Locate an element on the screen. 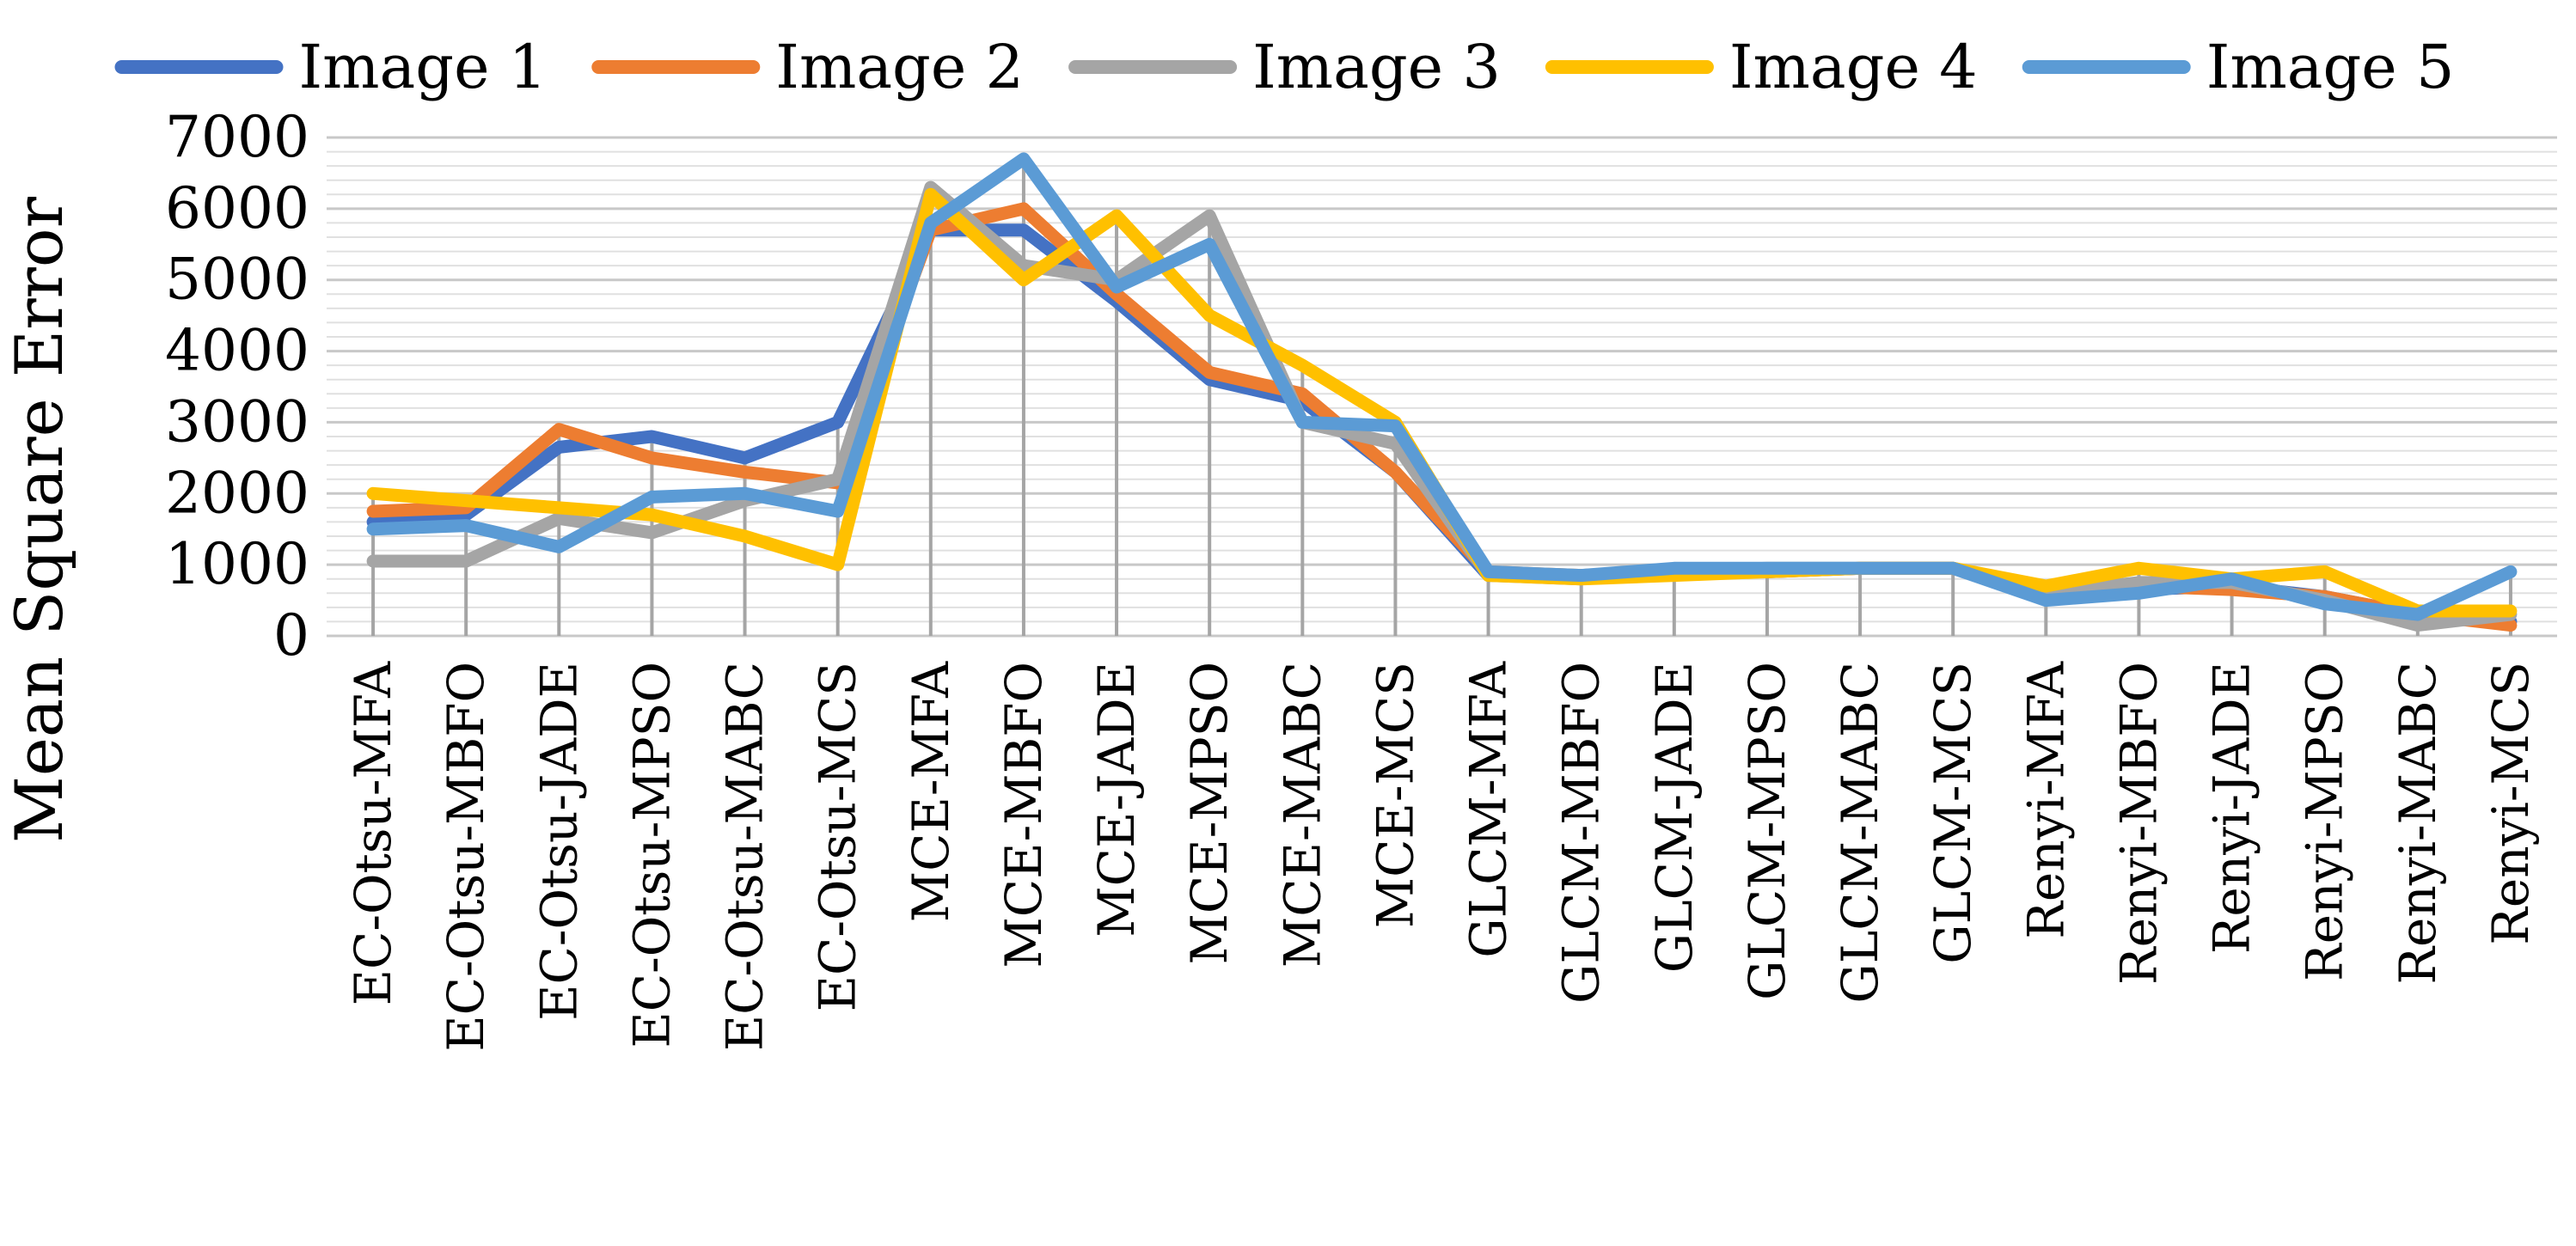  x-category-label: GLCM-MBFO is located at coordinates (1581, 833).